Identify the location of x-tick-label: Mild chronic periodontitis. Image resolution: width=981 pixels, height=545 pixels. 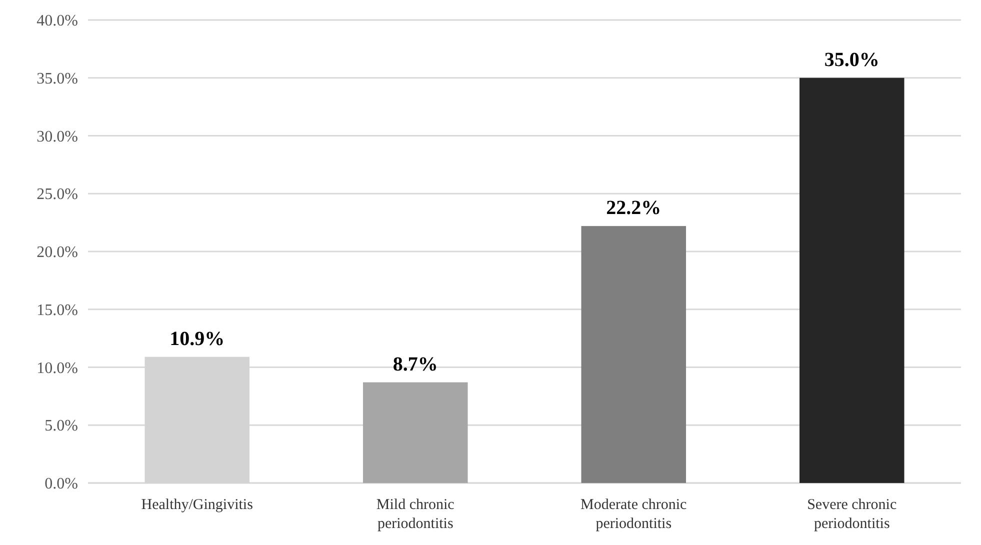
(415, 514).